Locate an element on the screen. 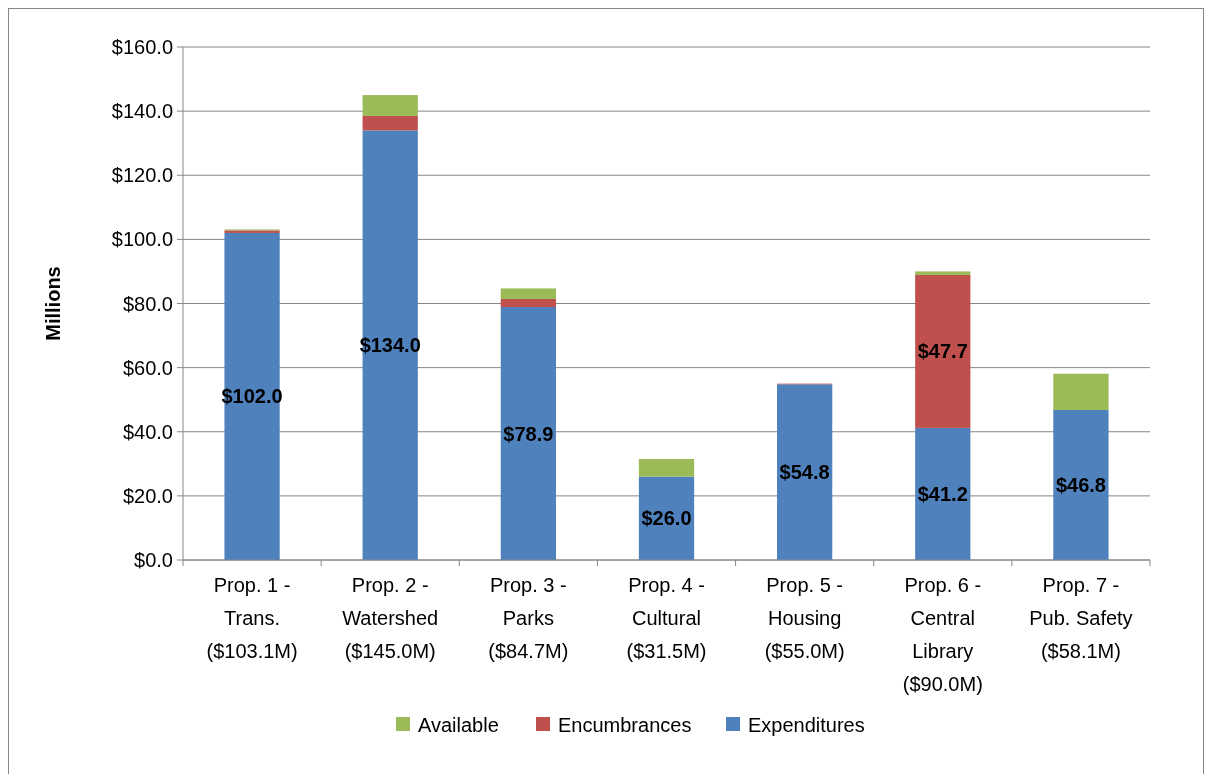  x-tick-label: Prop. 2 - Watershed ($145.0M) is located at coordinates (390, 618).